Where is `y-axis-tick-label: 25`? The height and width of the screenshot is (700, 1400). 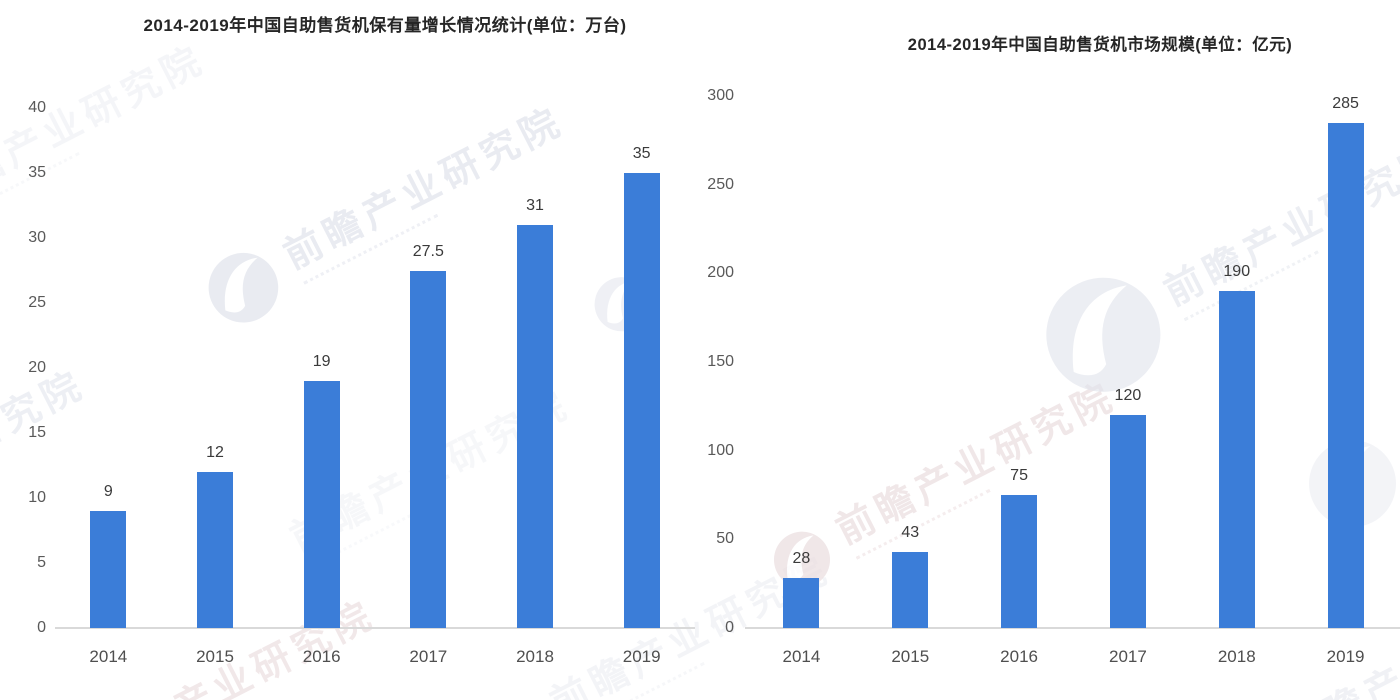
y-axis-tick-label: 25 is located at coordinates (37, 302).